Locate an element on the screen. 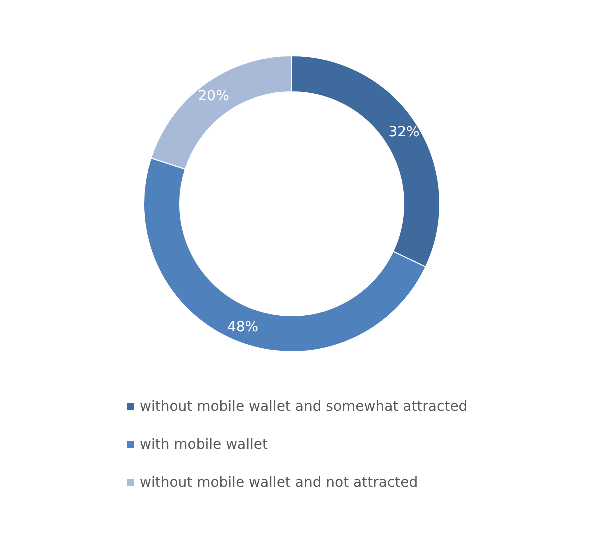 This screenshot has height=544, width=609. data-label: 20% is located at coordinates (214, 96).